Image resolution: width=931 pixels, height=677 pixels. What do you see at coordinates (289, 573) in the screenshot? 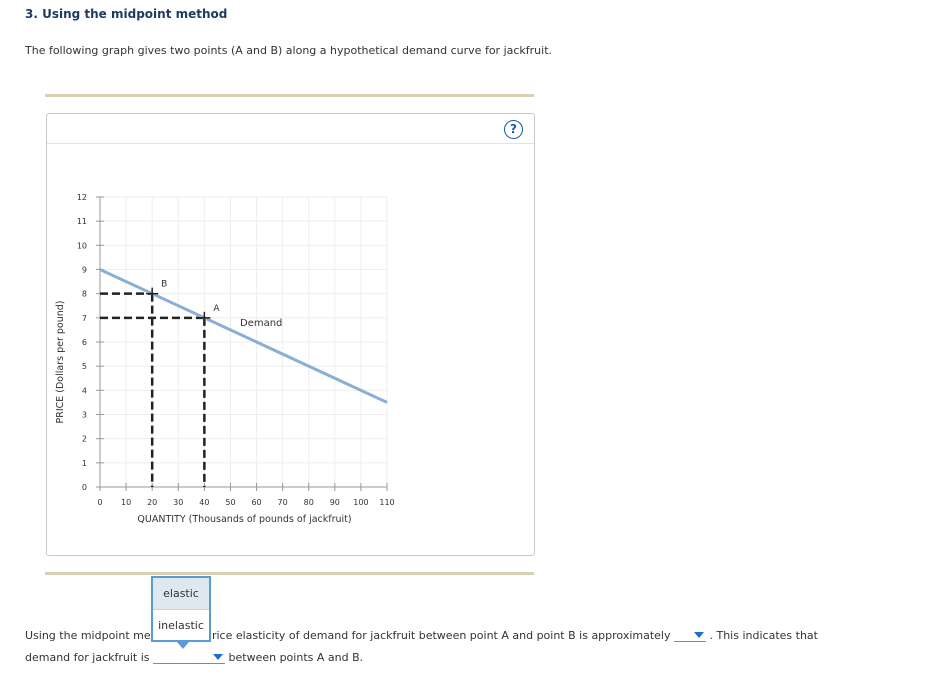
I see `bottom-divider` at bounding box center [289, 573].